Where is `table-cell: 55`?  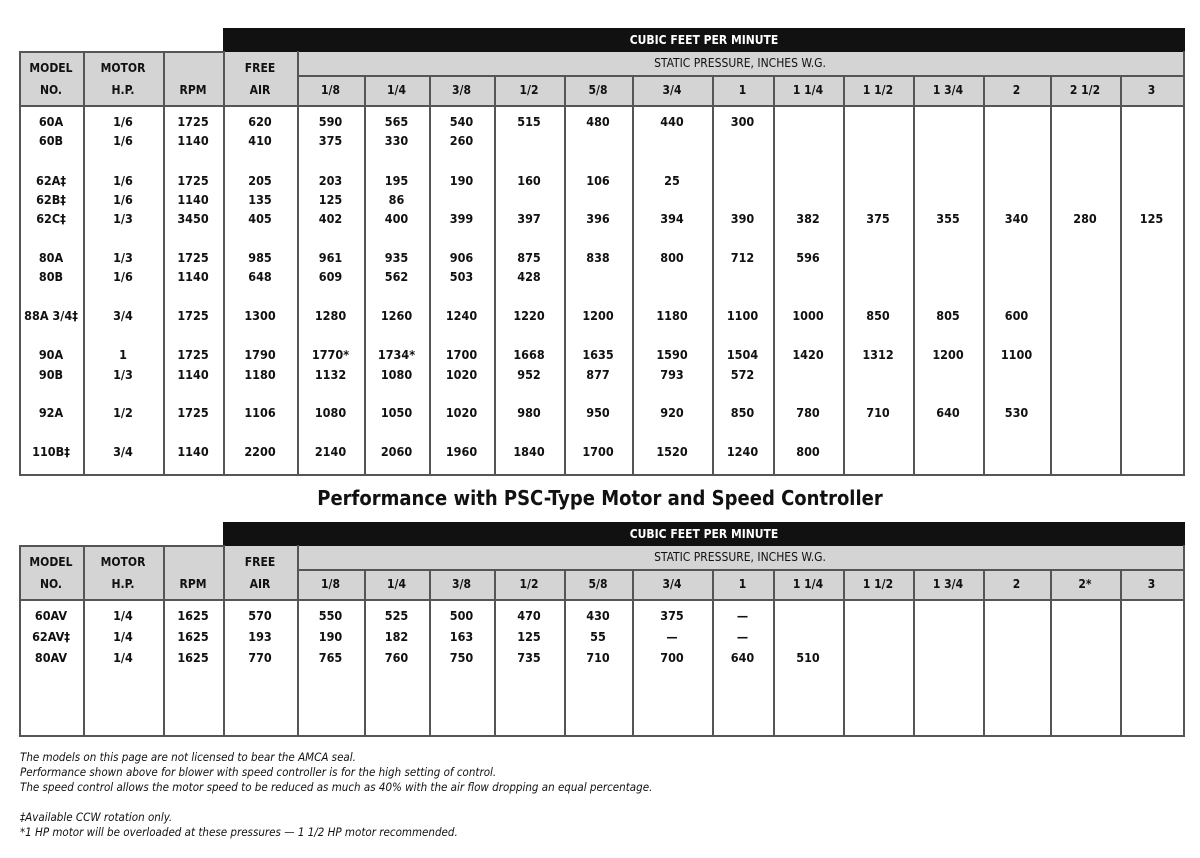
table-cell: 55 is located at coordinates (598, 636).